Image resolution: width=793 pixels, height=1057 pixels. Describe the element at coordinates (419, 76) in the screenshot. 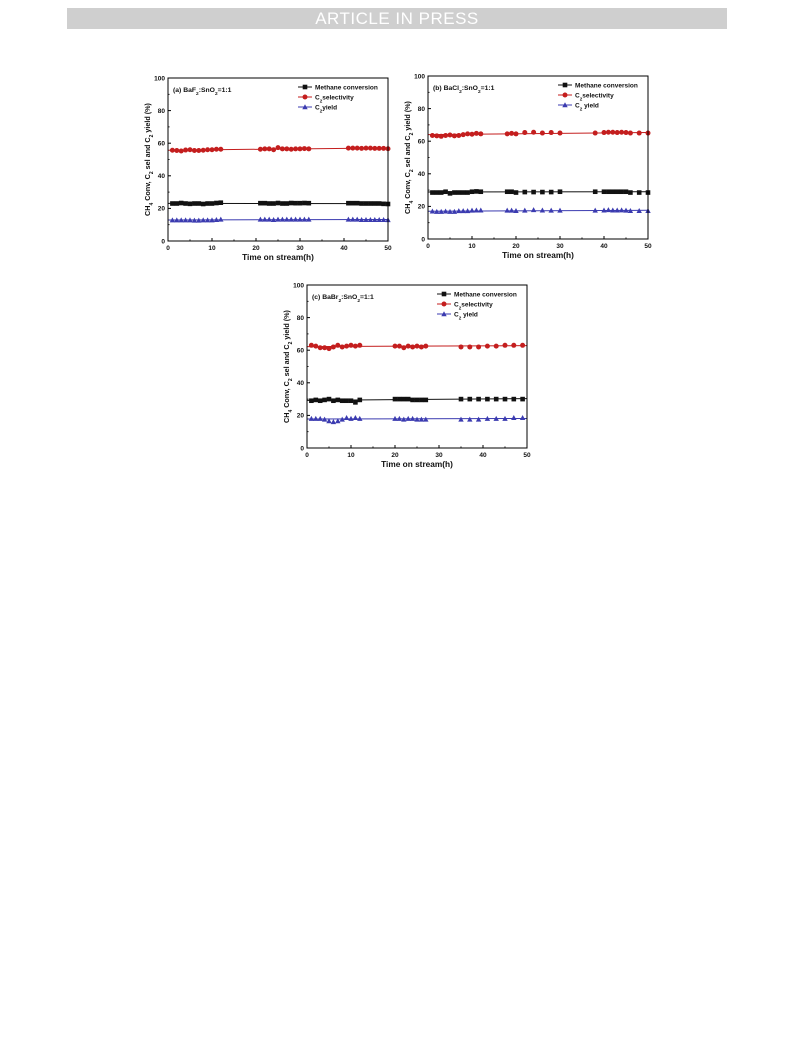

I see `y-tick-label: 100` at that location.